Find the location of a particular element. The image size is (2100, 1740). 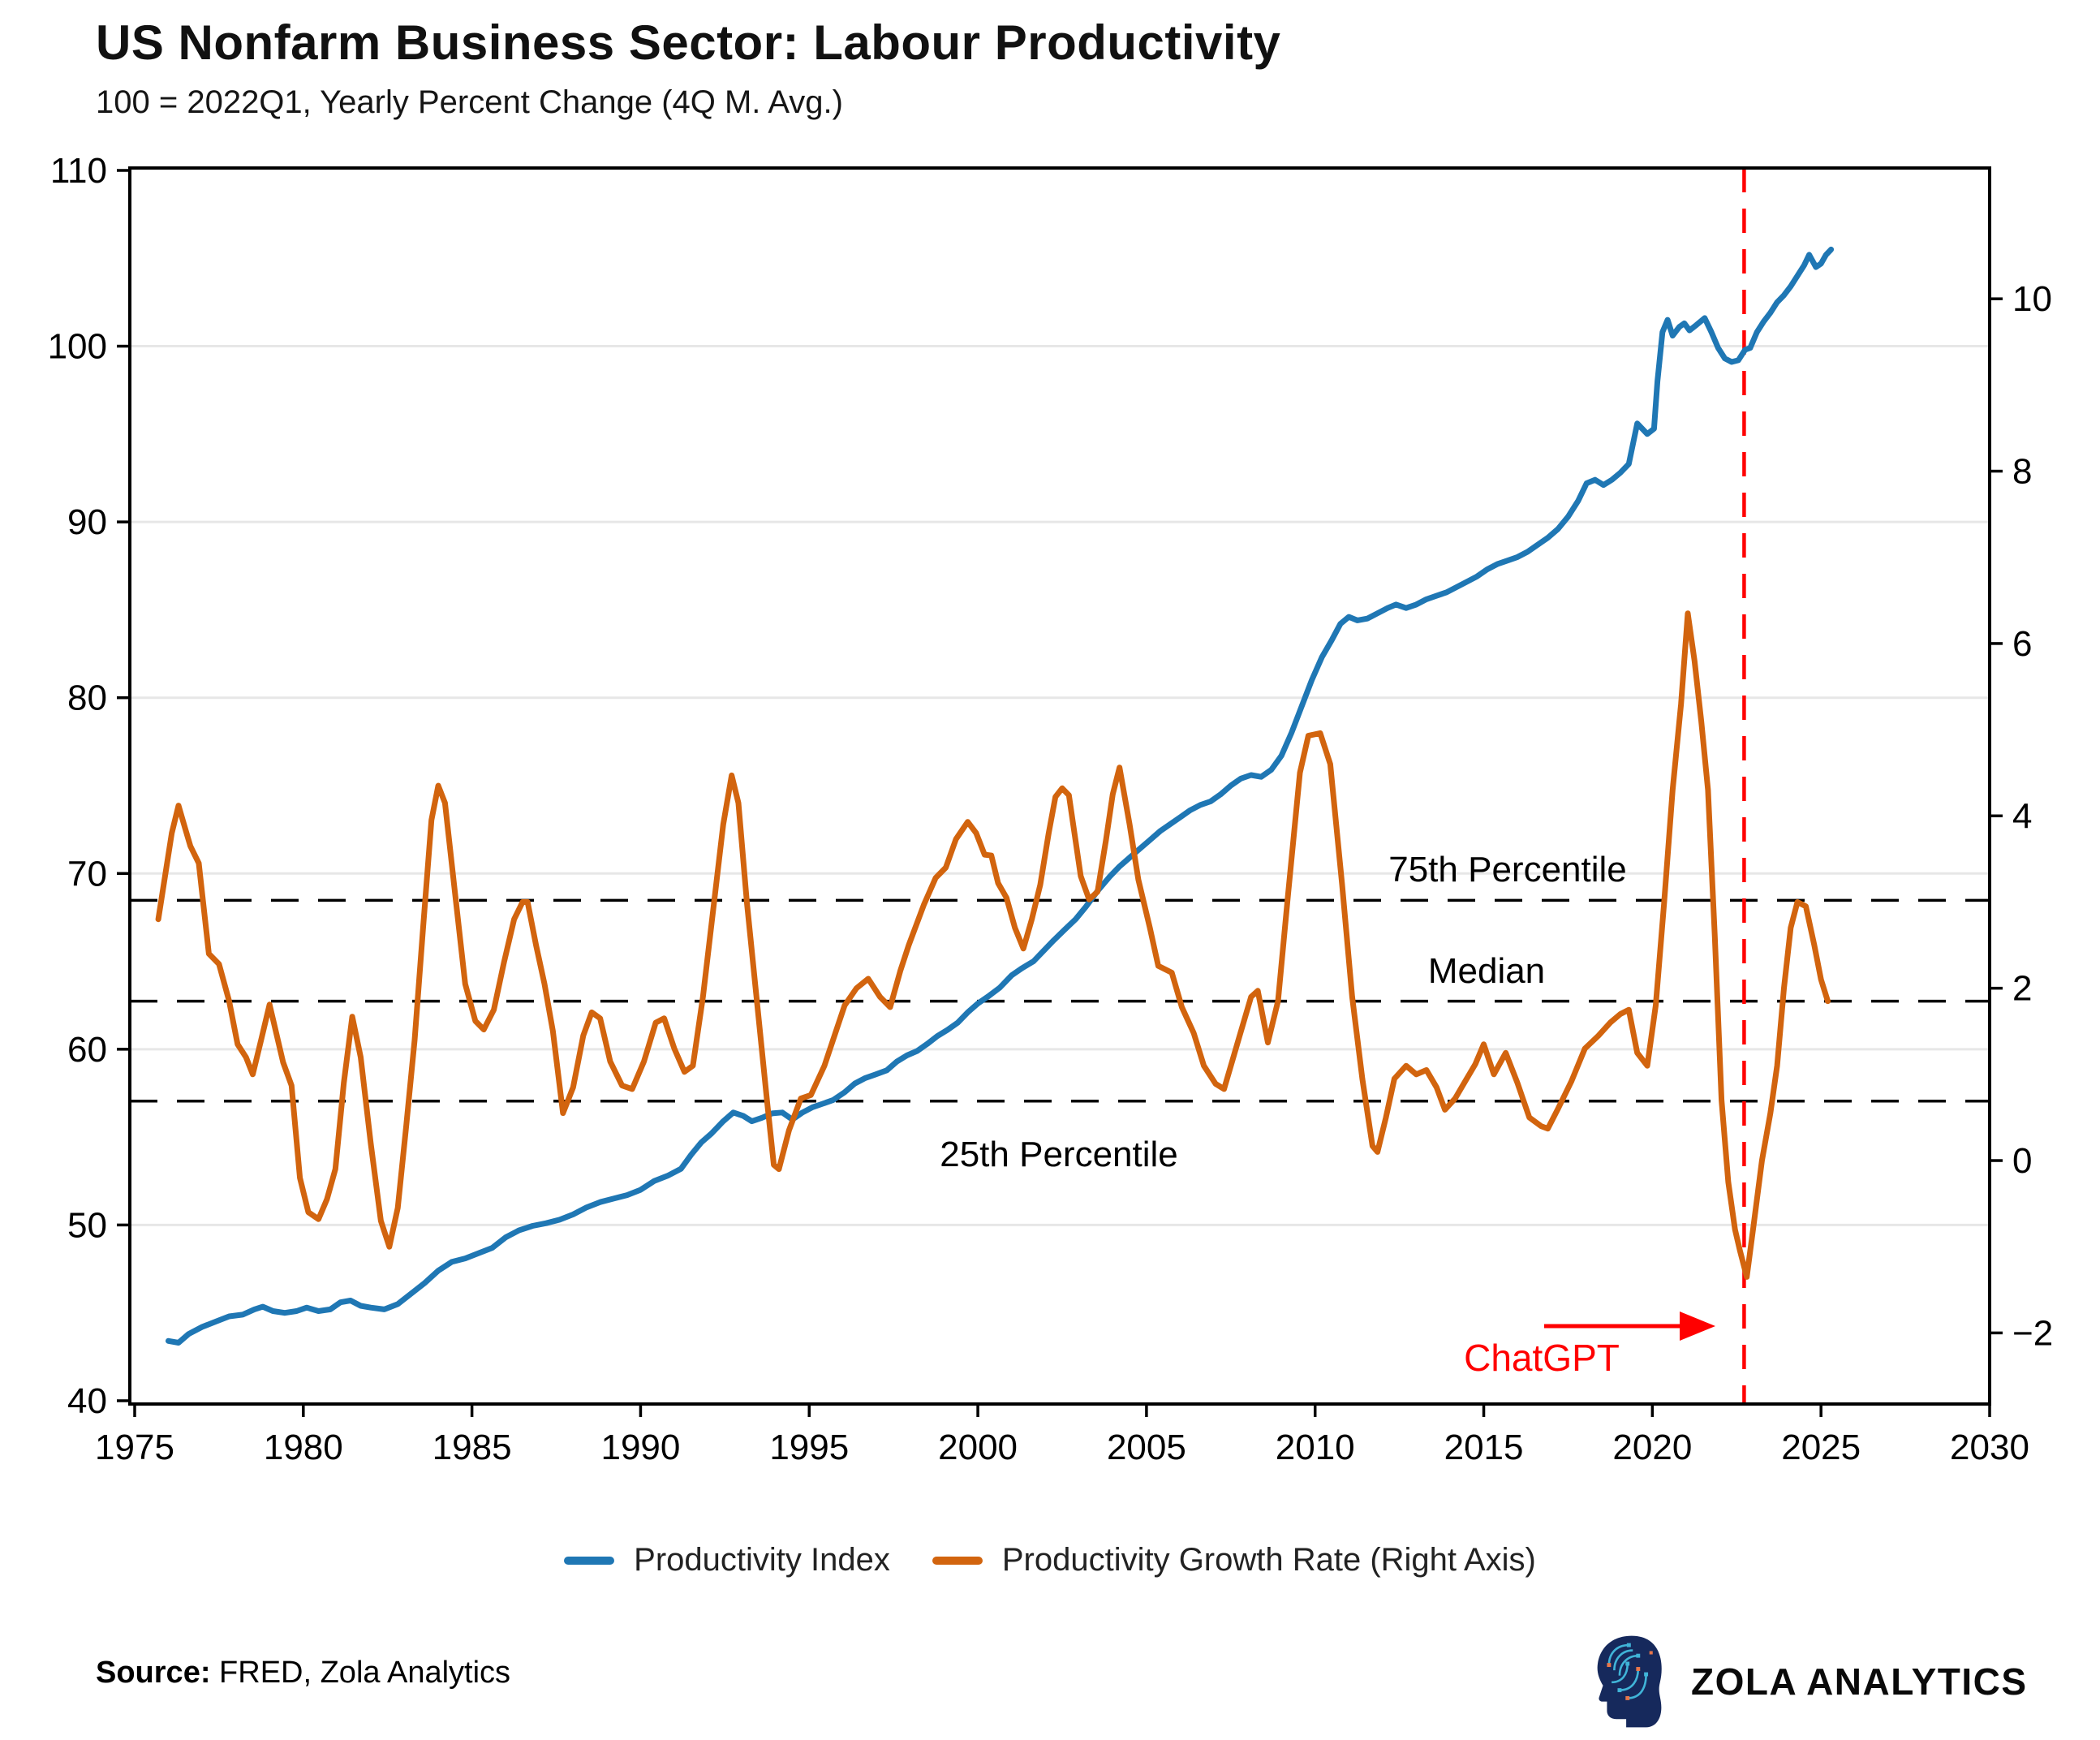

legend-label: Productivity Index is located at coordinates (762, 1560).